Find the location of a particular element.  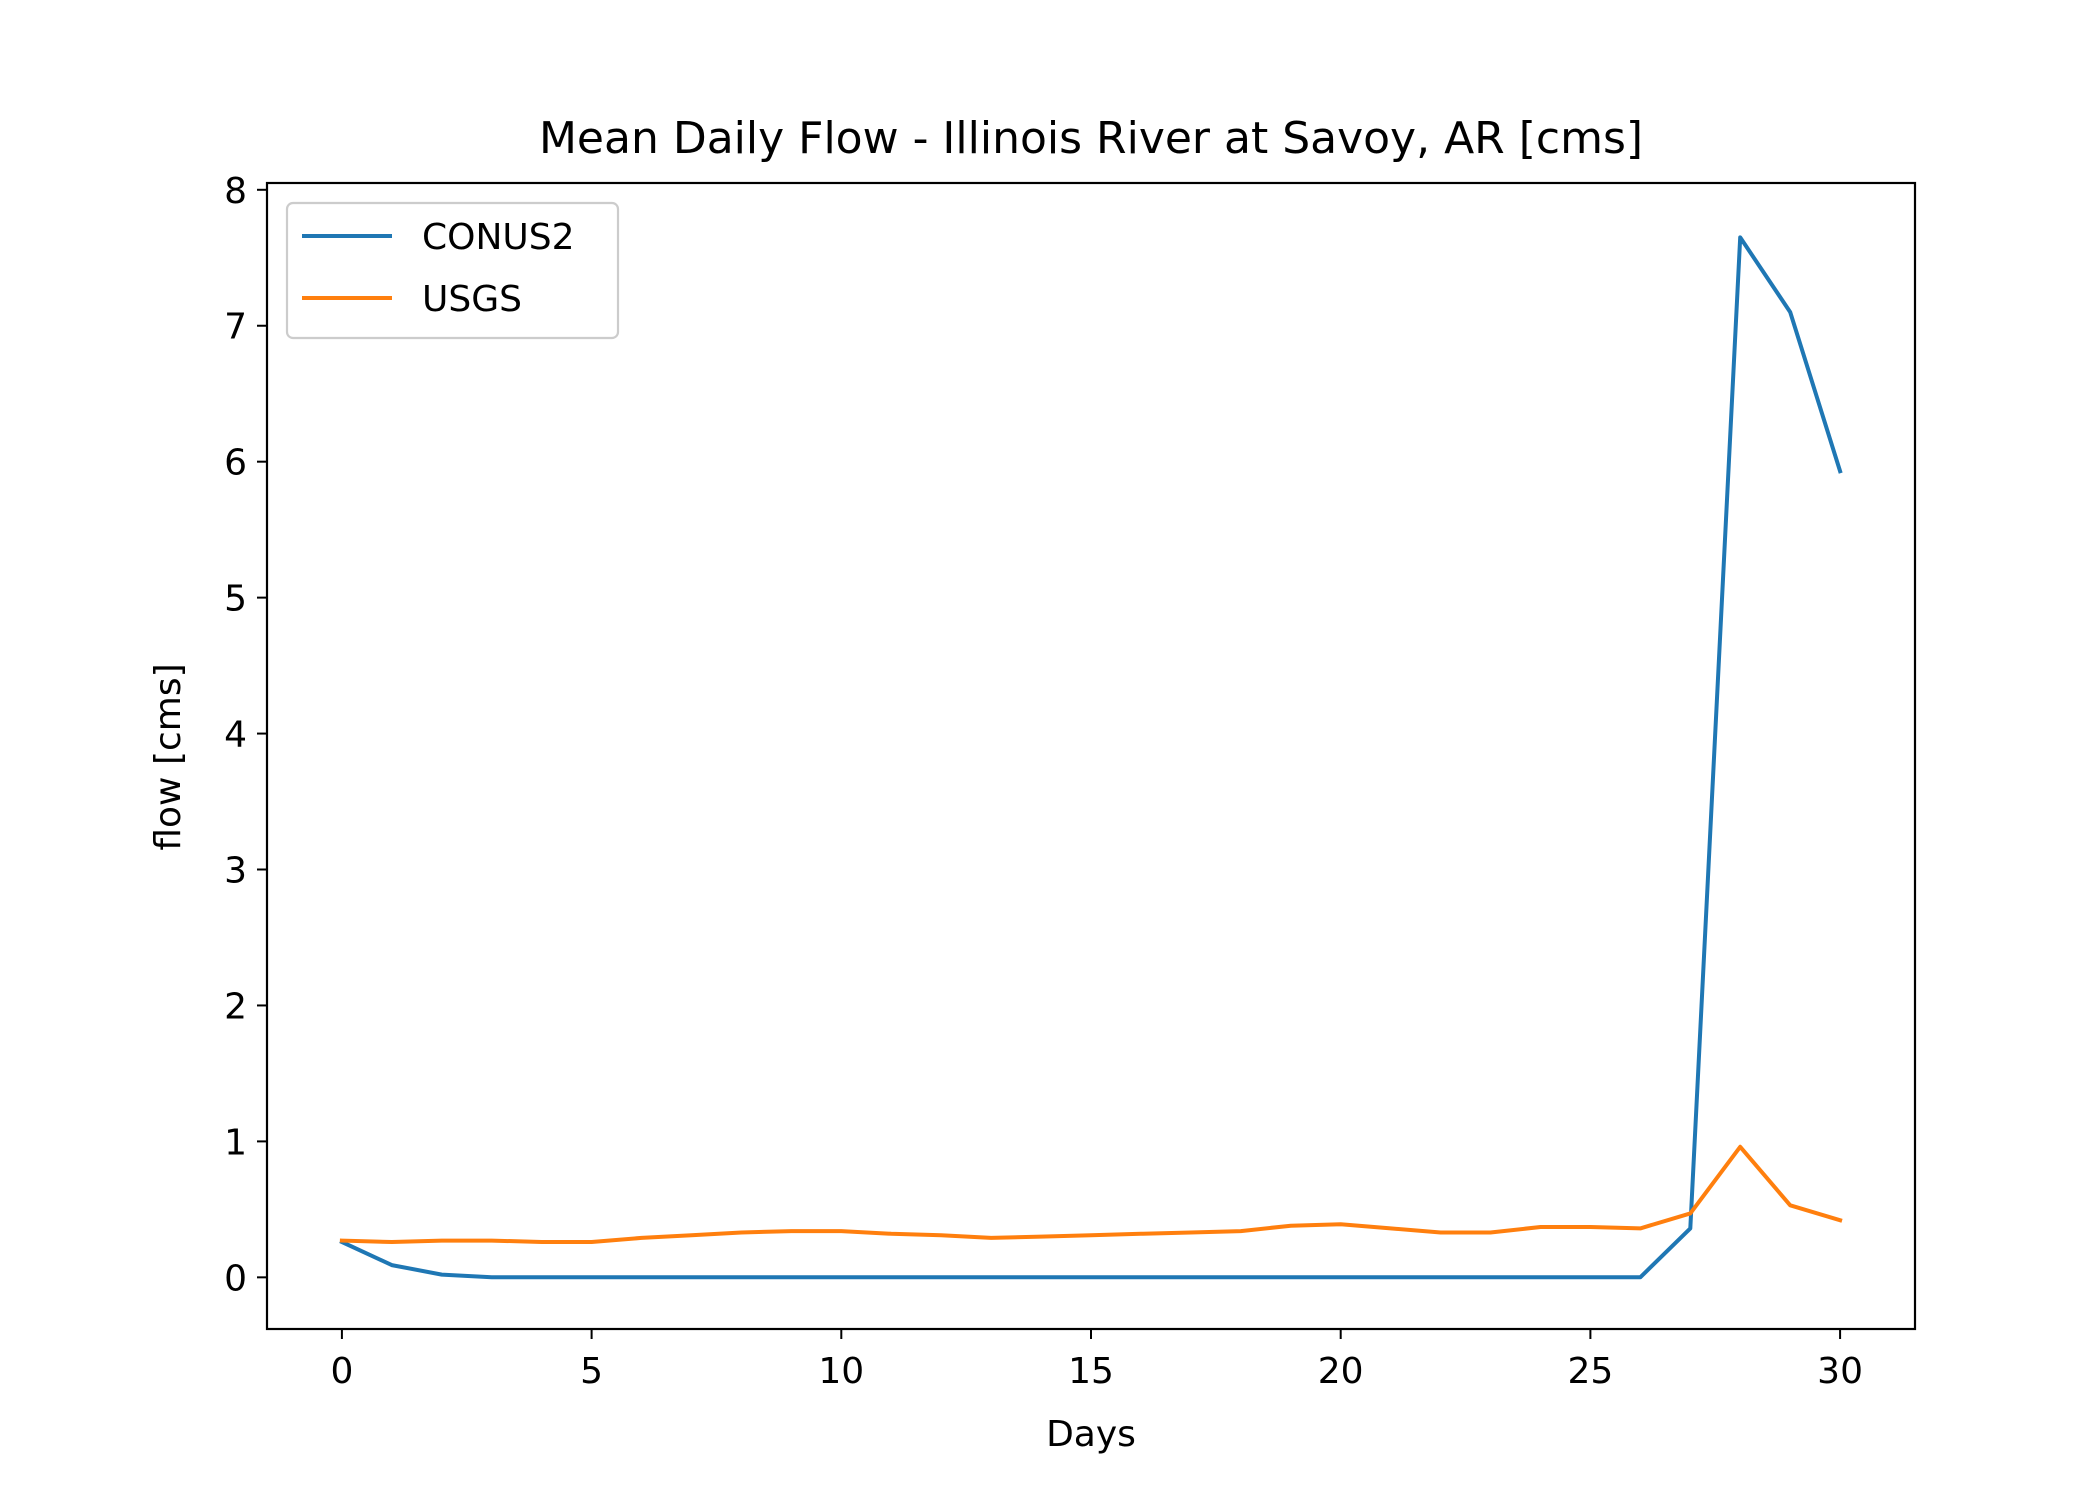

x-tick-label: 0 is located at coordinates (341, 1371).